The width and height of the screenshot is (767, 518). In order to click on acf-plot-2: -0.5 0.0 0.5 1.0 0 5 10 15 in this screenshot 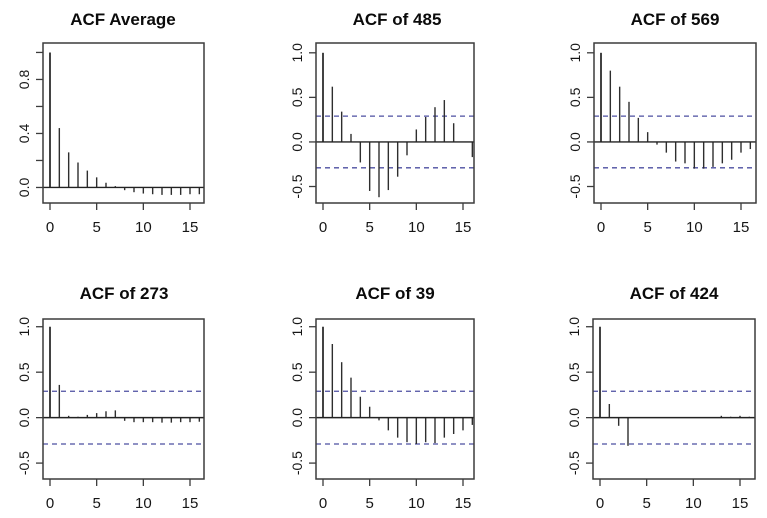, I will do `click(662, 139)`.